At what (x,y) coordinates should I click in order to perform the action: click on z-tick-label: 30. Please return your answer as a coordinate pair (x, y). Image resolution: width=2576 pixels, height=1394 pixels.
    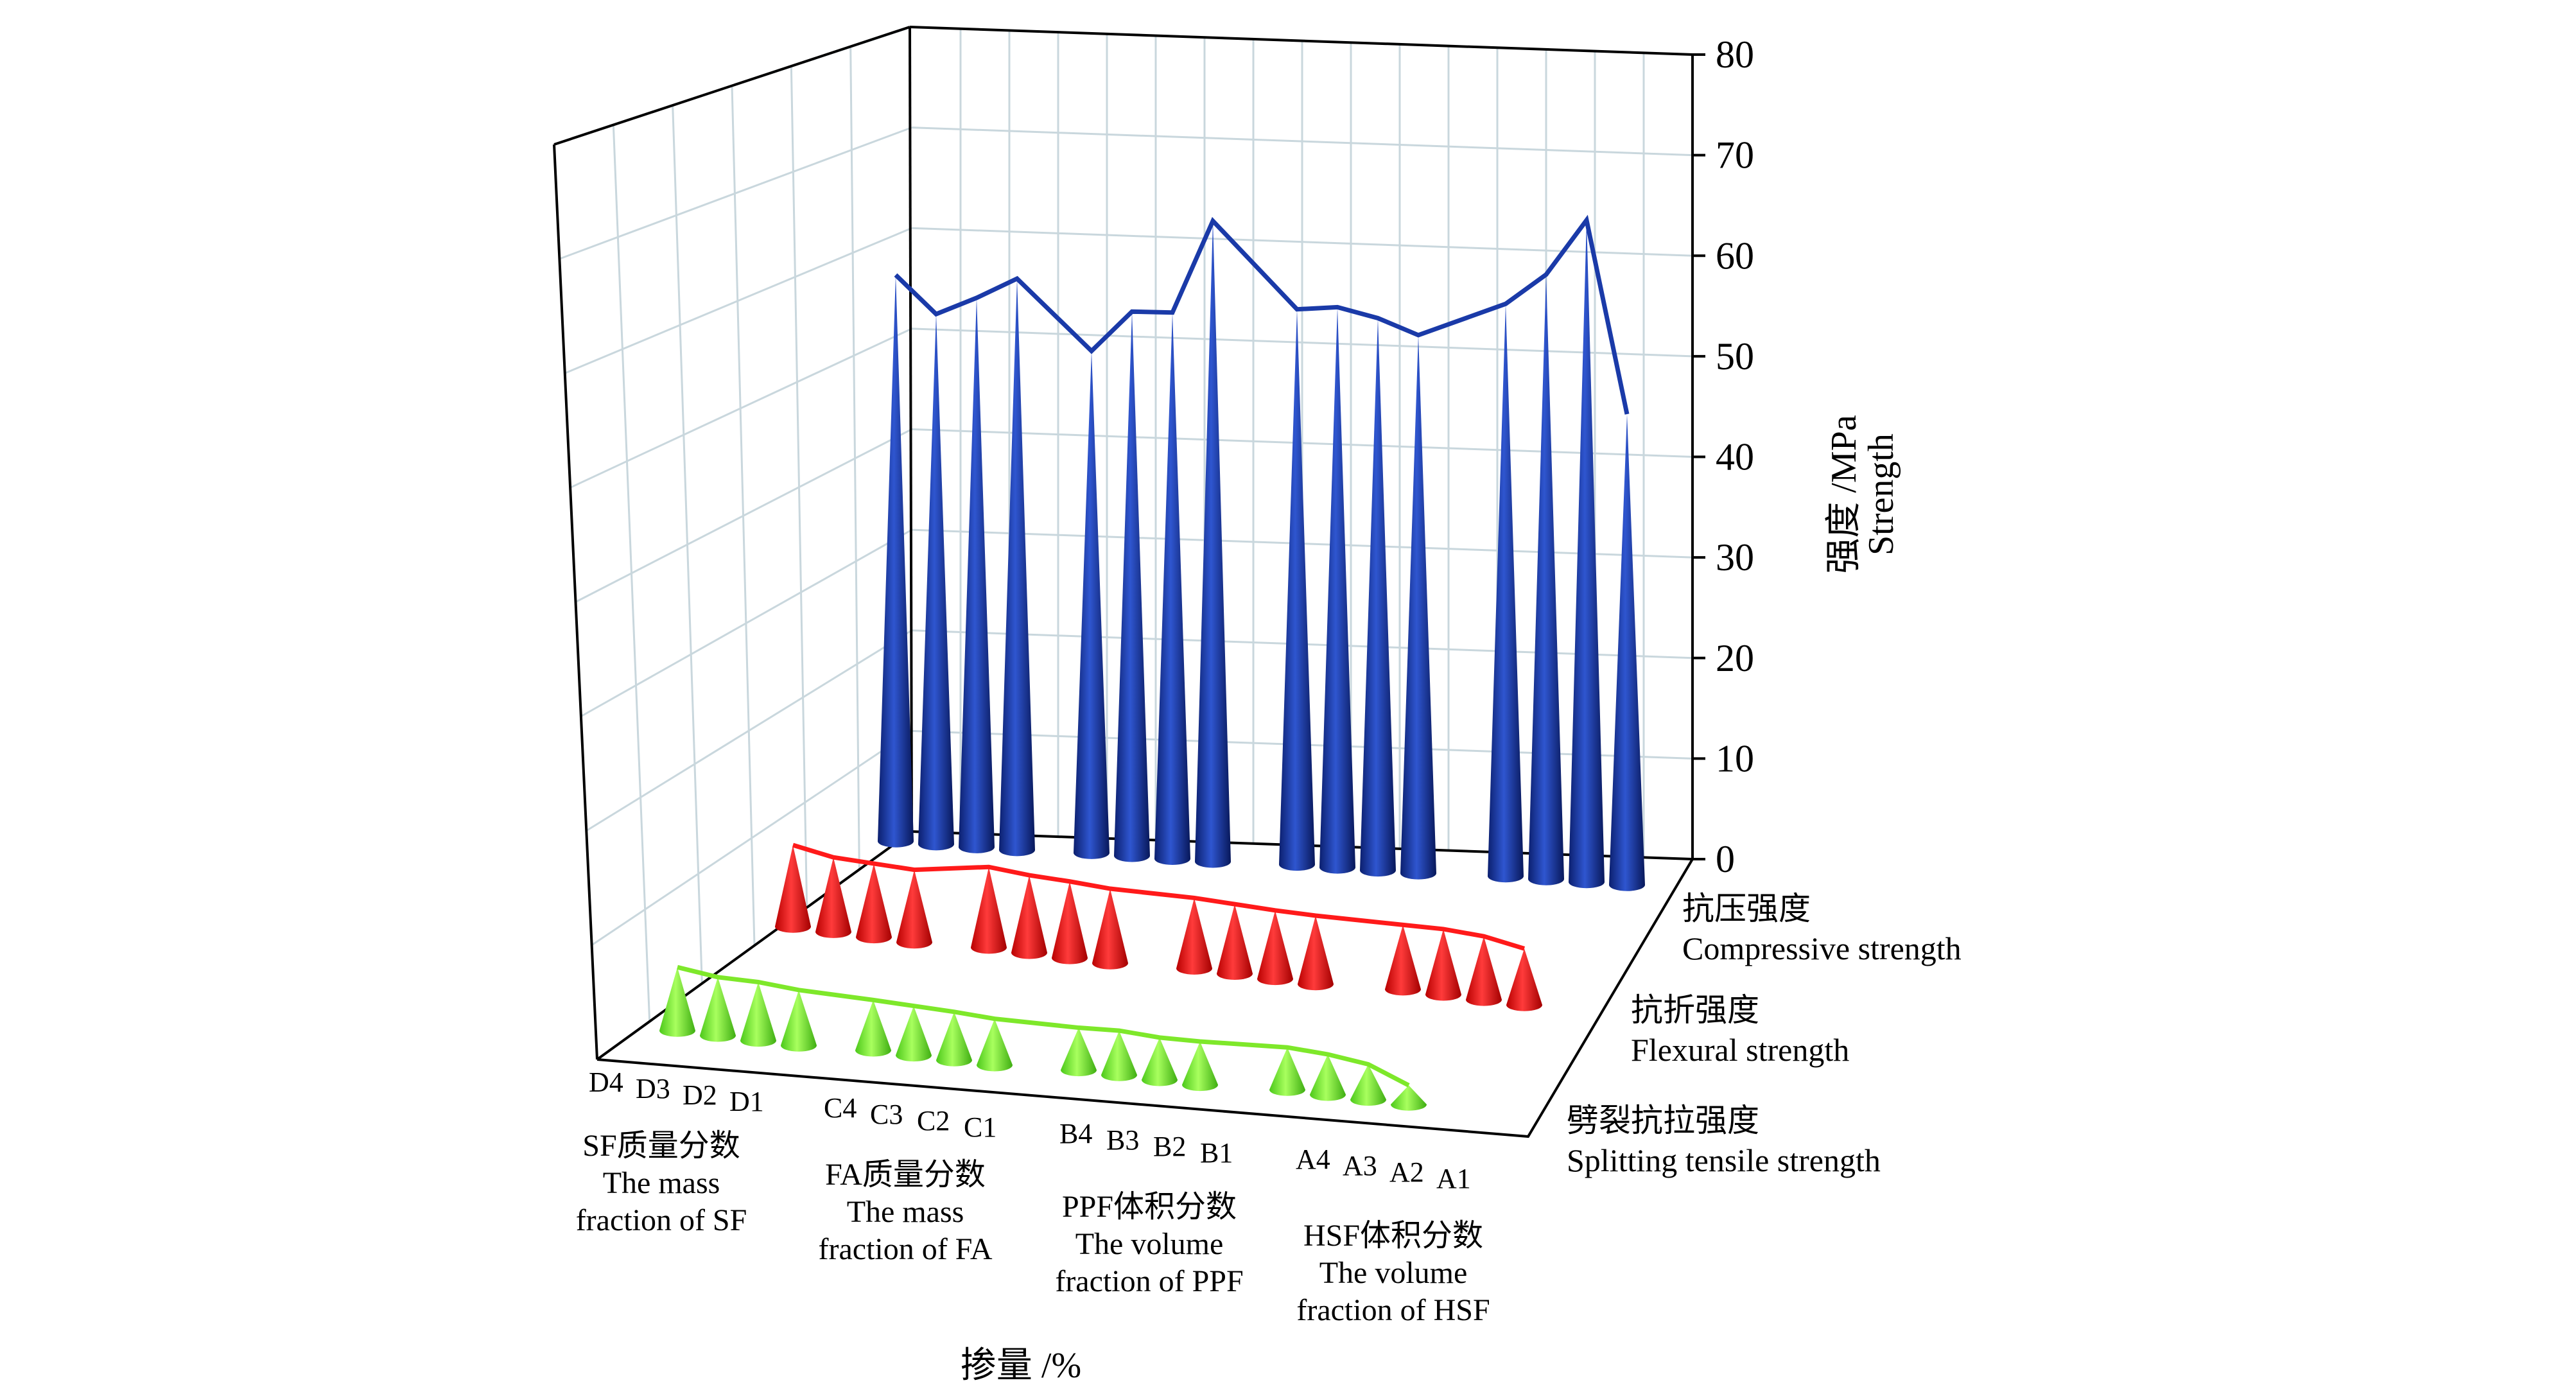
    Looking at the image, I should click on (1735, 557).